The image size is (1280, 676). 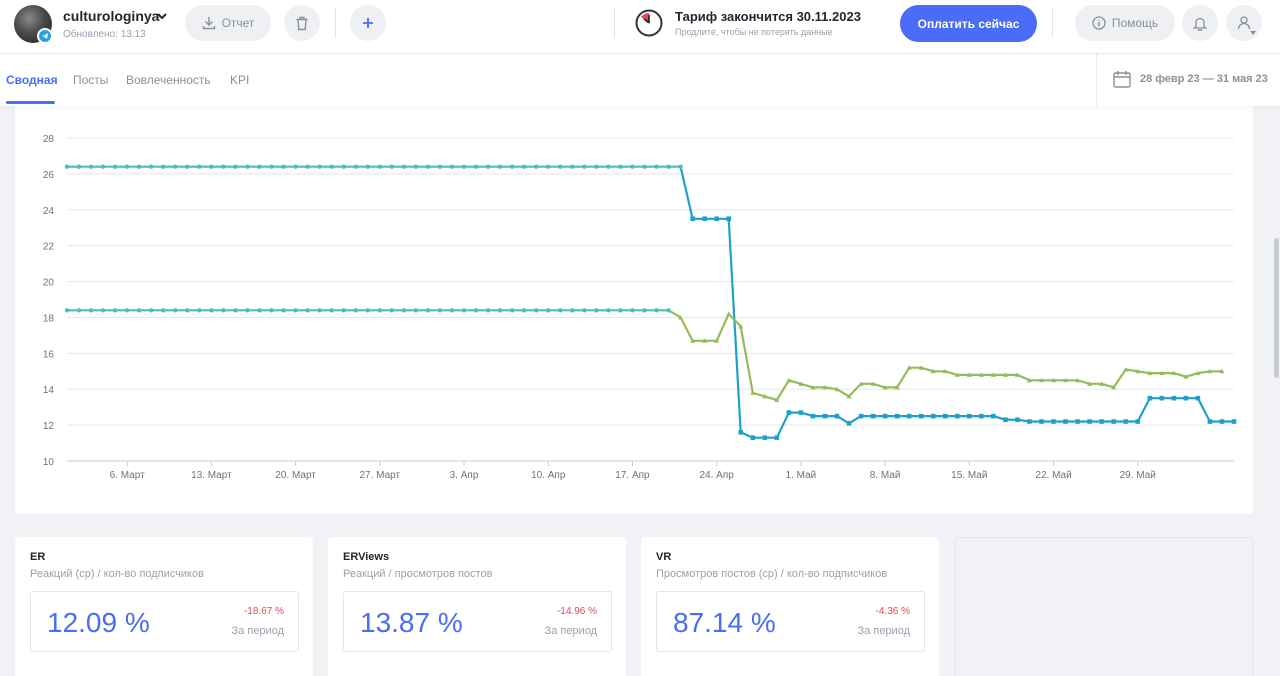 What do you see at coordinates (240, 80) in the screenshot?
I see `tab-kpi: KPI` at bounding box center [240, 80].